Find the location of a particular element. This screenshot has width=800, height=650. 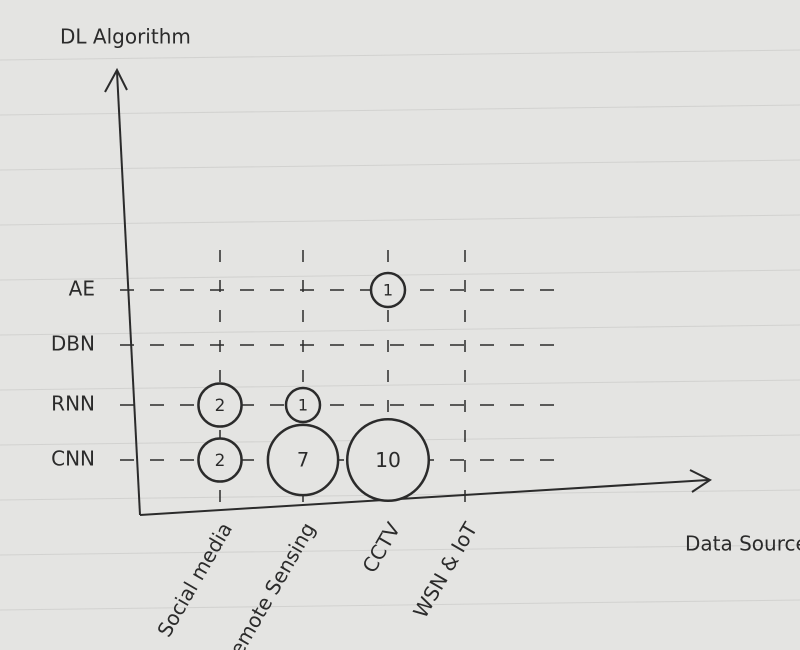

x-tick-label: WSN & IoT is located at coordinates (445, 570).